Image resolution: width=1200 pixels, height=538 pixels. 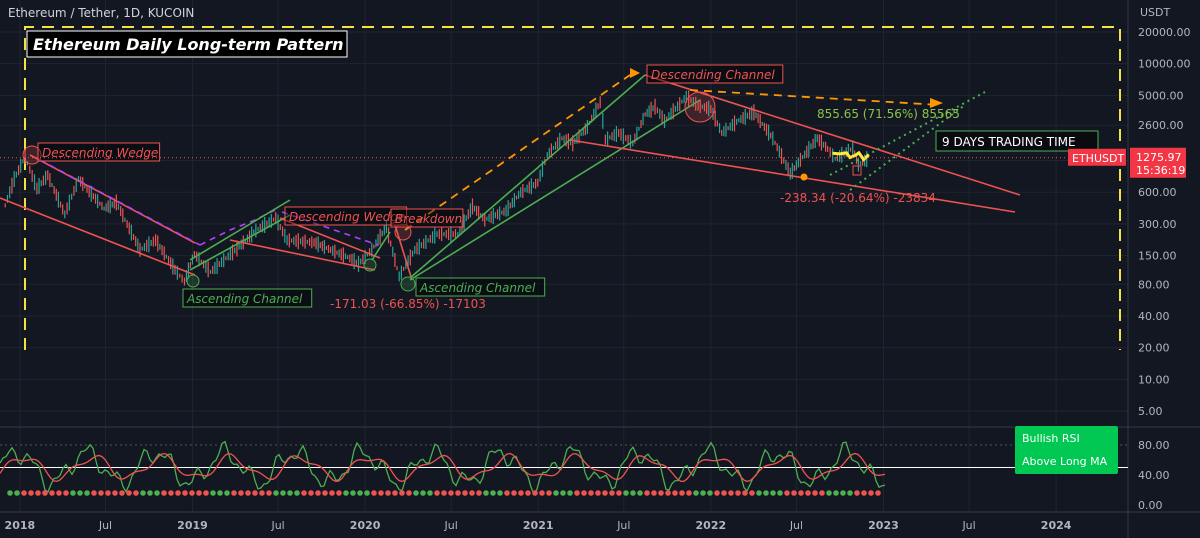 What do you see at coordinates (347, 217) in the screenshot?
I see `label-descending-wedge-2-text: Descending Wedge` at bounding box center [347, 217].